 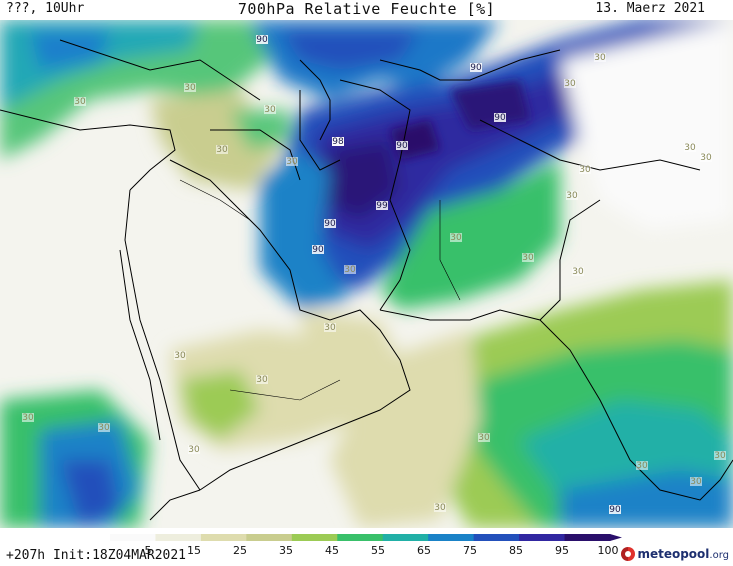 What do you see at coordinates (628, 554) in the screenshot?
I see `meteopool-logo-icon` at bounding box center [628, 554].